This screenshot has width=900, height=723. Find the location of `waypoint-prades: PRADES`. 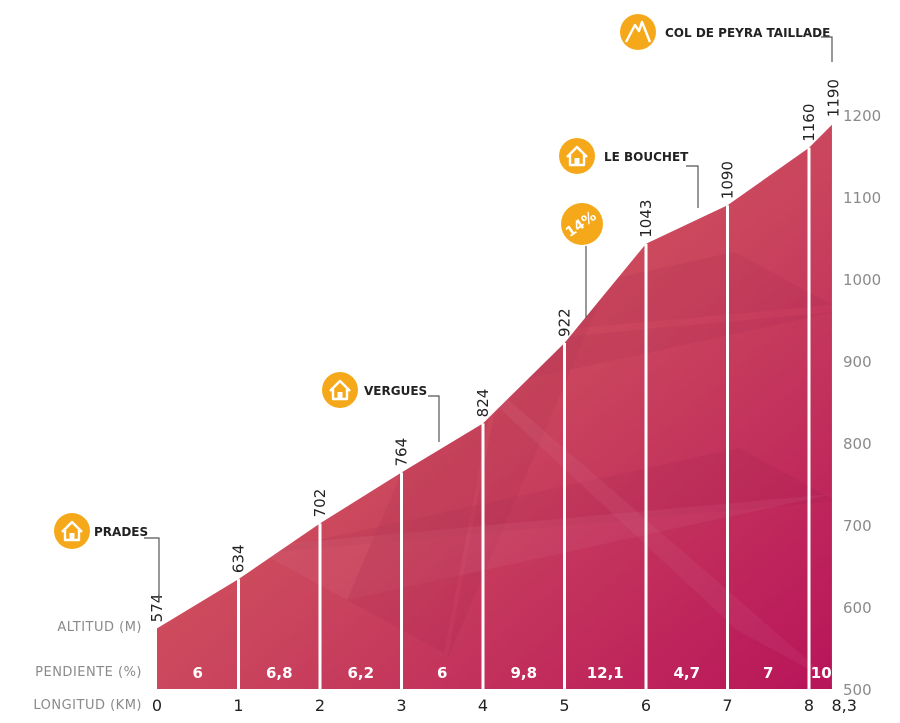

waypoint-prades: PRADES is located at coordinates (107, 555).